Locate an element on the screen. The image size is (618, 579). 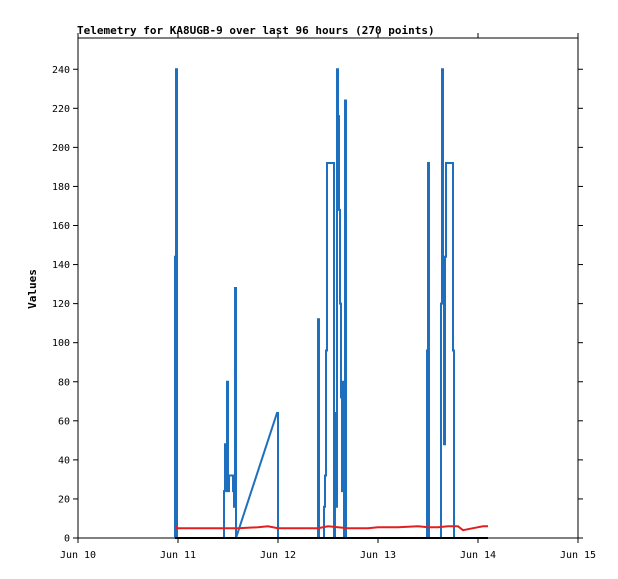
y-tick-label: 60 is located at coordinates (64, 421).